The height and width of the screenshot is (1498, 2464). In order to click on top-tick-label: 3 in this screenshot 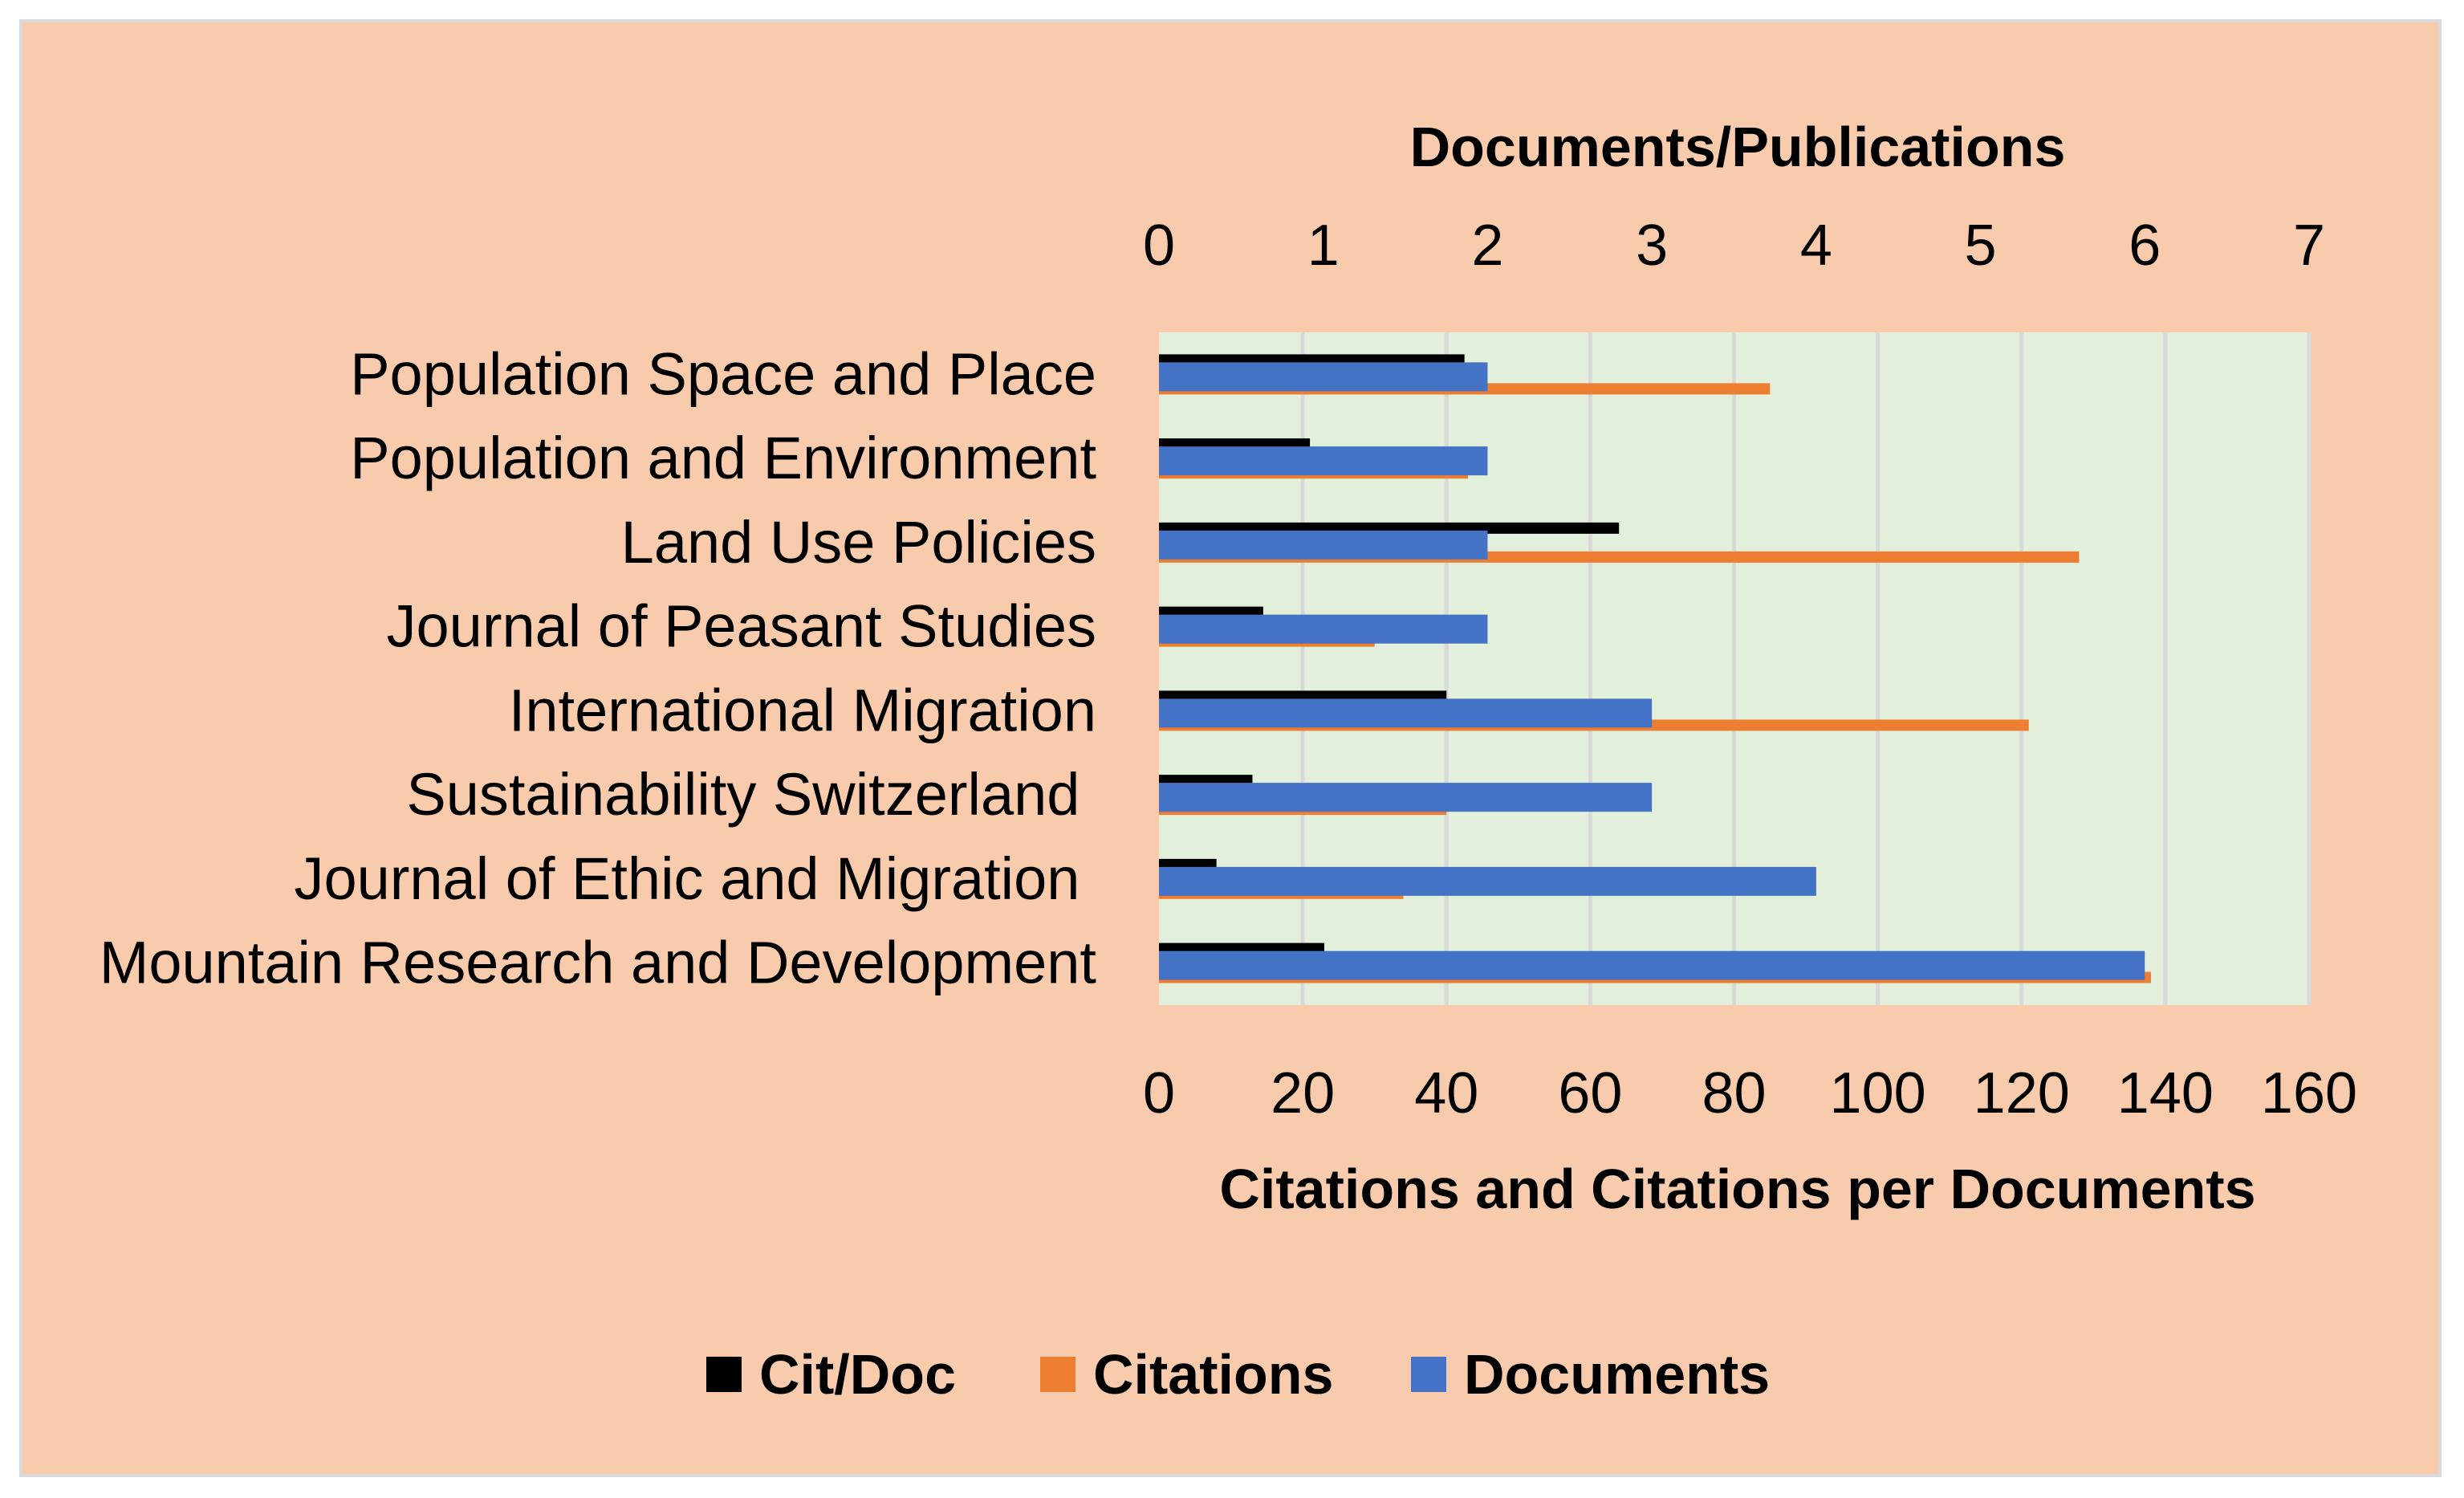, I will do `click(1652, 246)`.